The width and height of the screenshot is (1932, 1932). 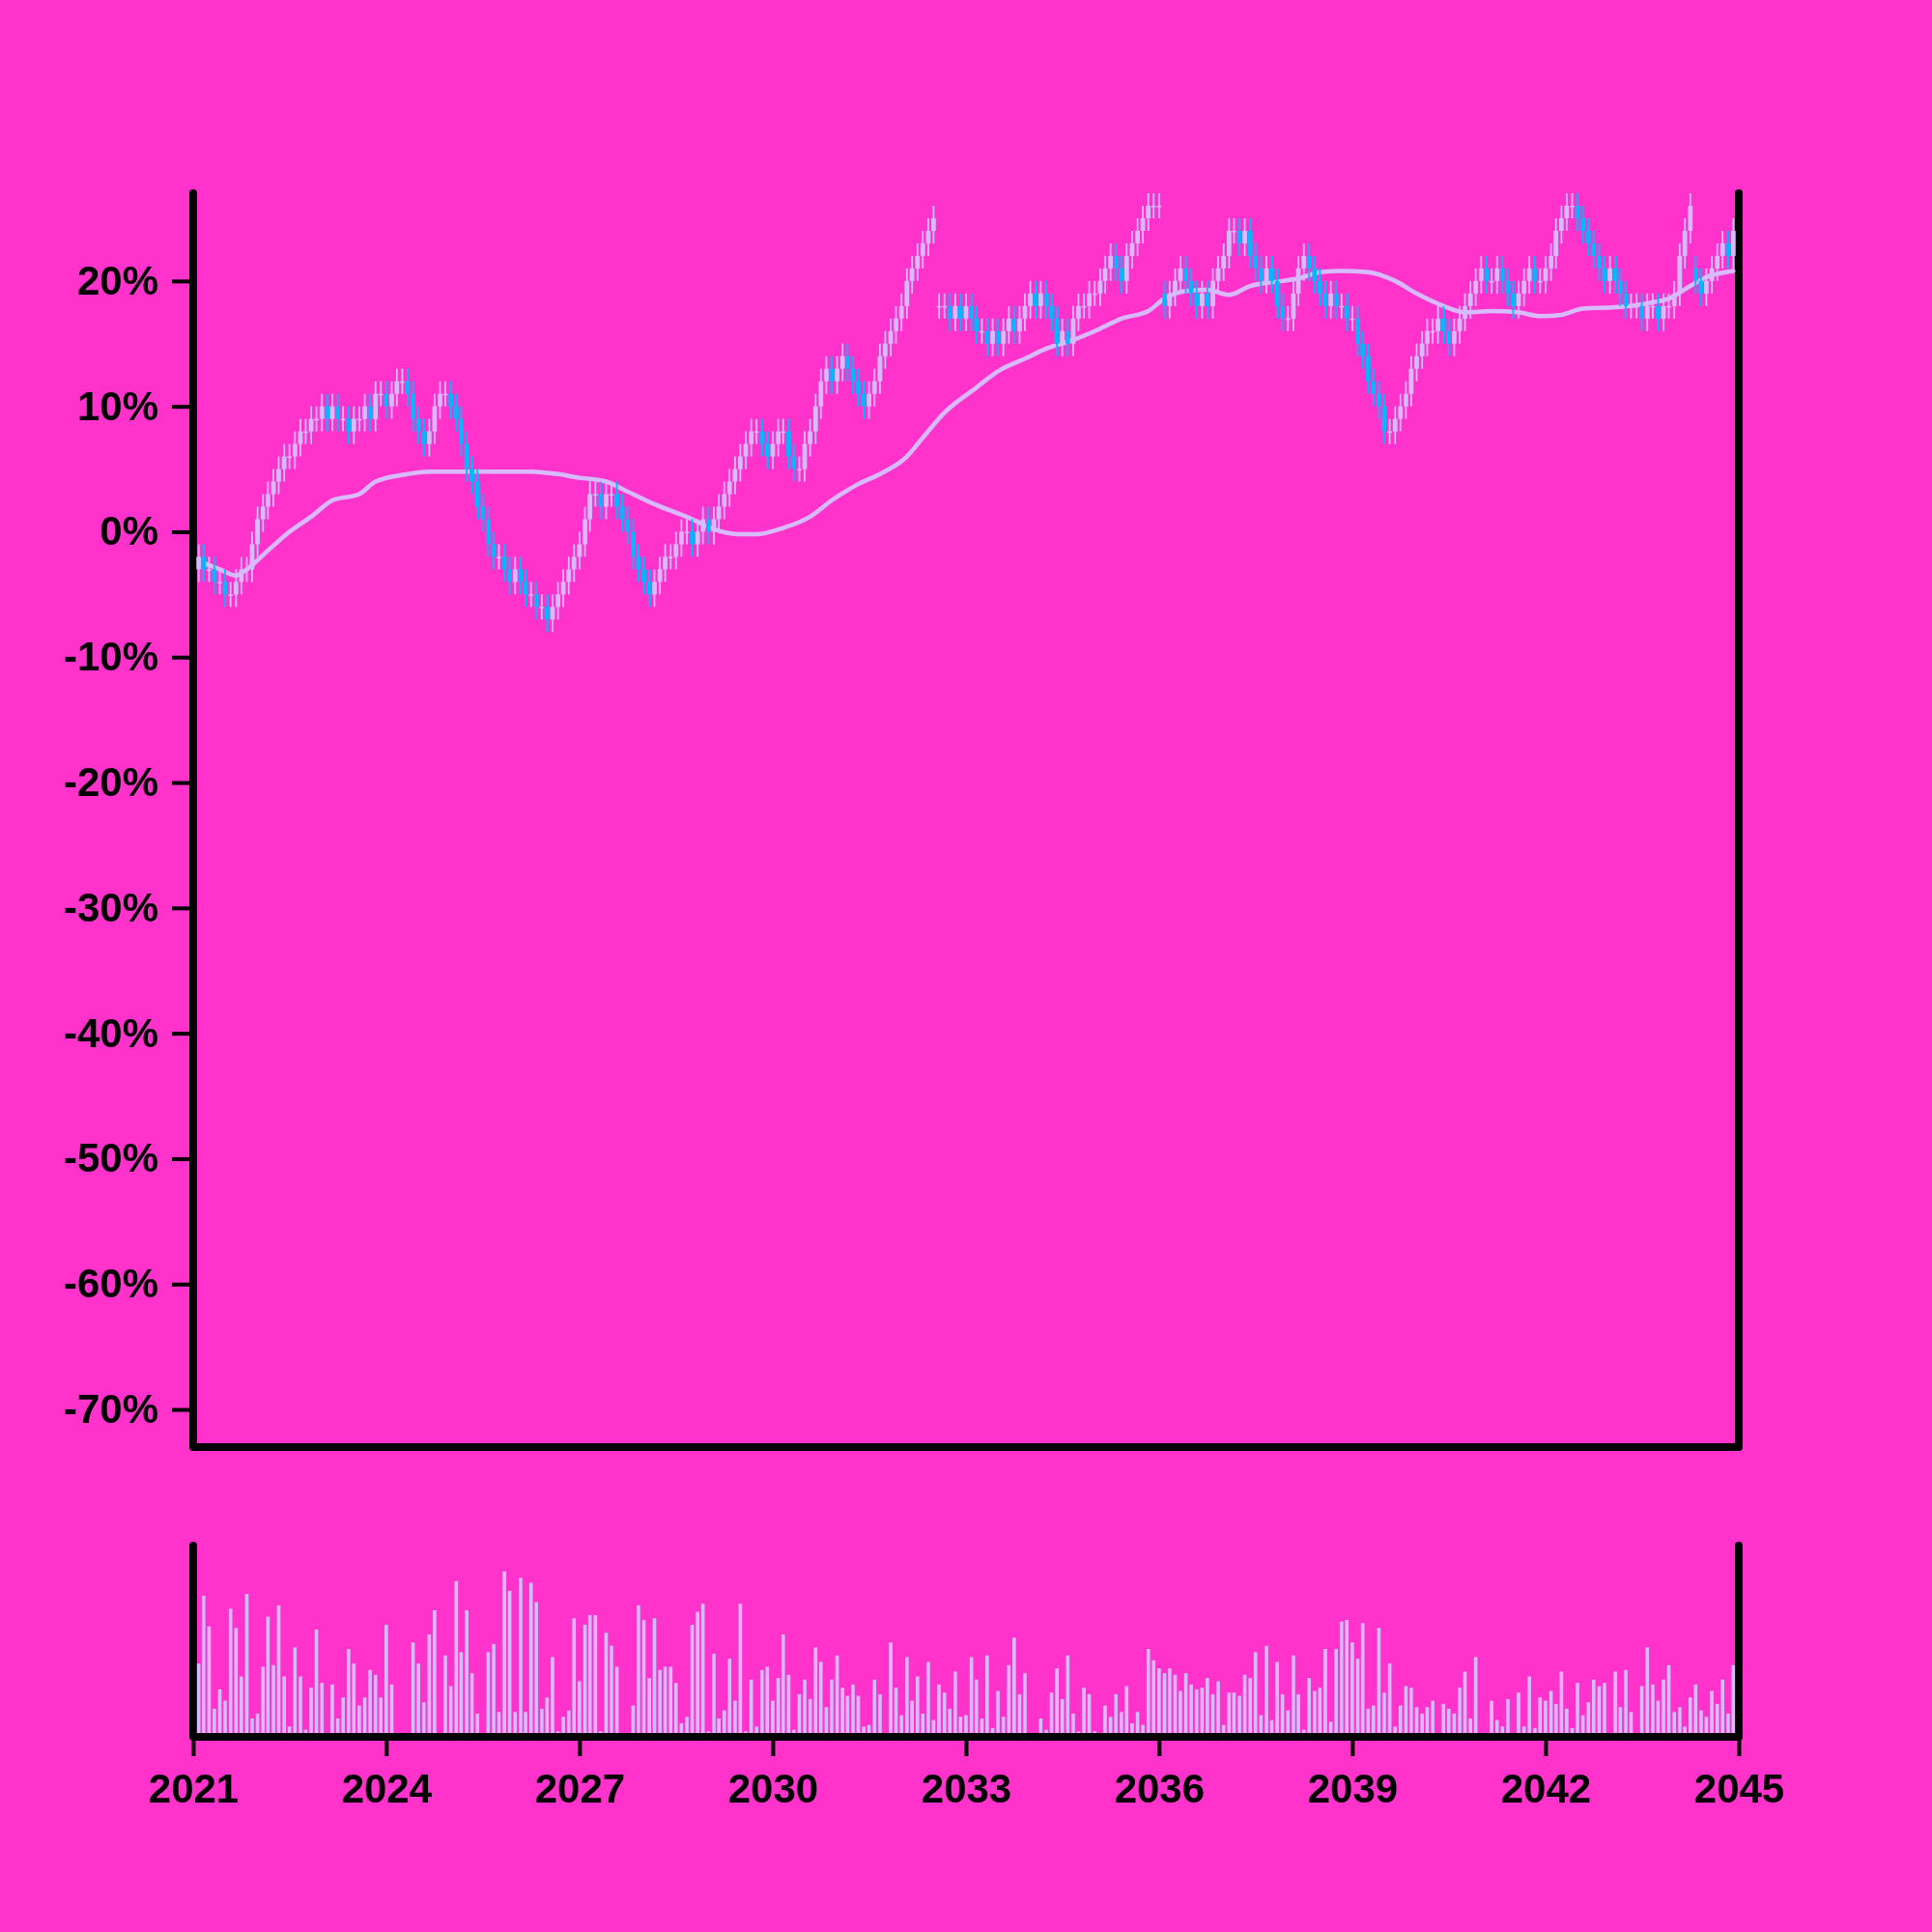 What do you see at coordinates (1353, 1788) in the screenshot?
I see `x-tick-label: 2039` at bounding box center [1353, 1788].